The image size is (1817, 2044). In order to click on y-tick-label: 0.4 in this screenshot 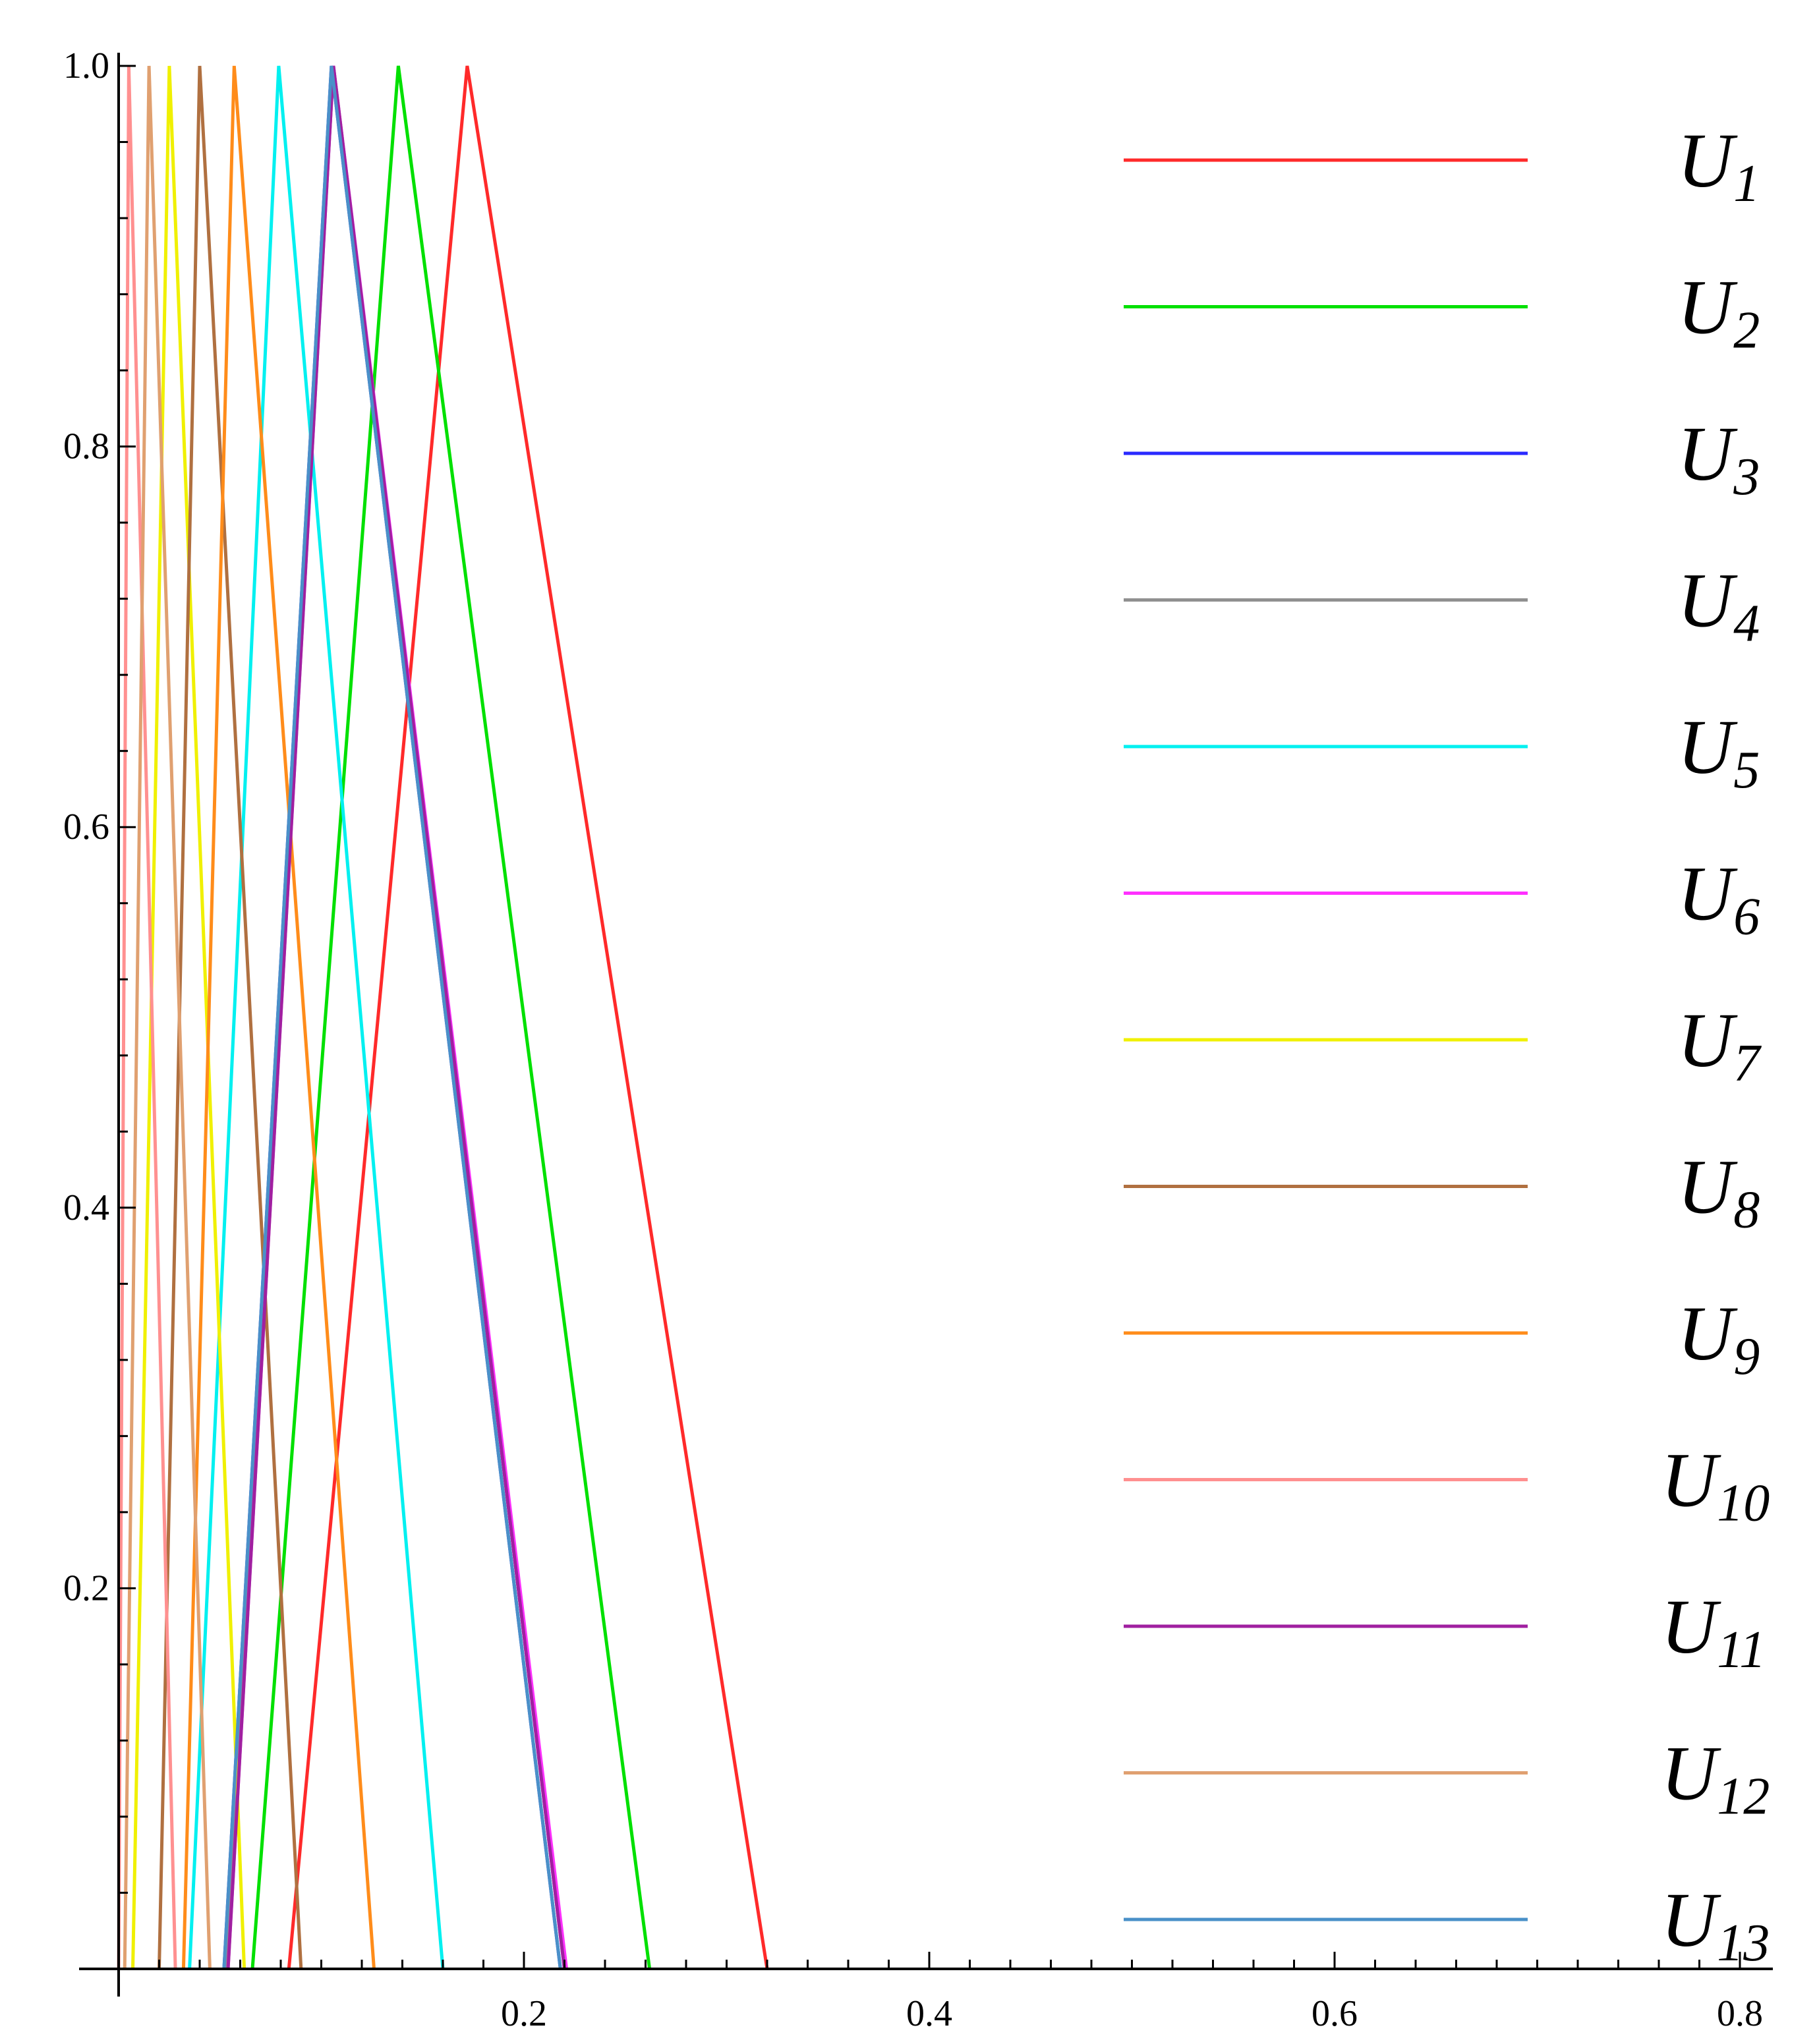, I will do `click(86, 1207)`.